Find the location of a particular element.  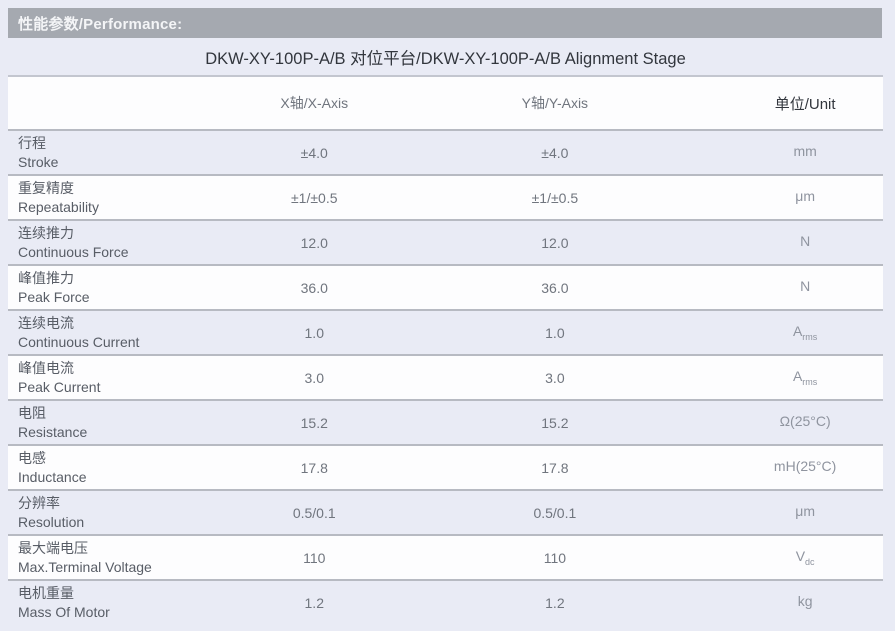

y-axis-value: 15.2 is located at coordinates (555, 422).